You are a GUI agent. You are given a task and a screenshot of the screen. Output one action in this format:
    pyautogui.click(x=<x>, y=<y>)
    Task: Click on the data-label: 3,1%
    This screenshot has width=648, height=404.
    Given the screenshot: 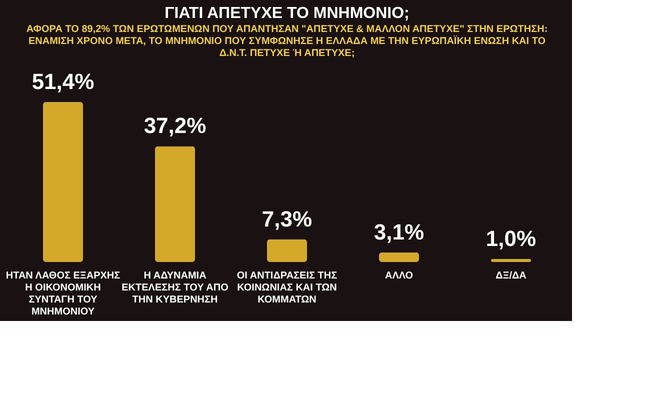 What is the action you would take?
    pyautogui.click(x=399, y=231)
    